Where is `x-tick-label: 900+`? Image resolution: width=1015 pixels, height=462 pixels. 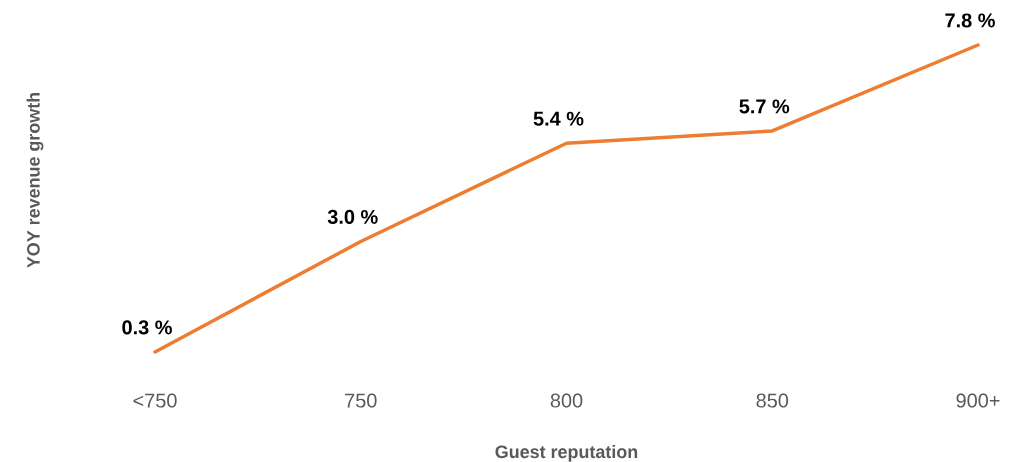
x-tick-label: 900+ is located at coordinates (978, 400).